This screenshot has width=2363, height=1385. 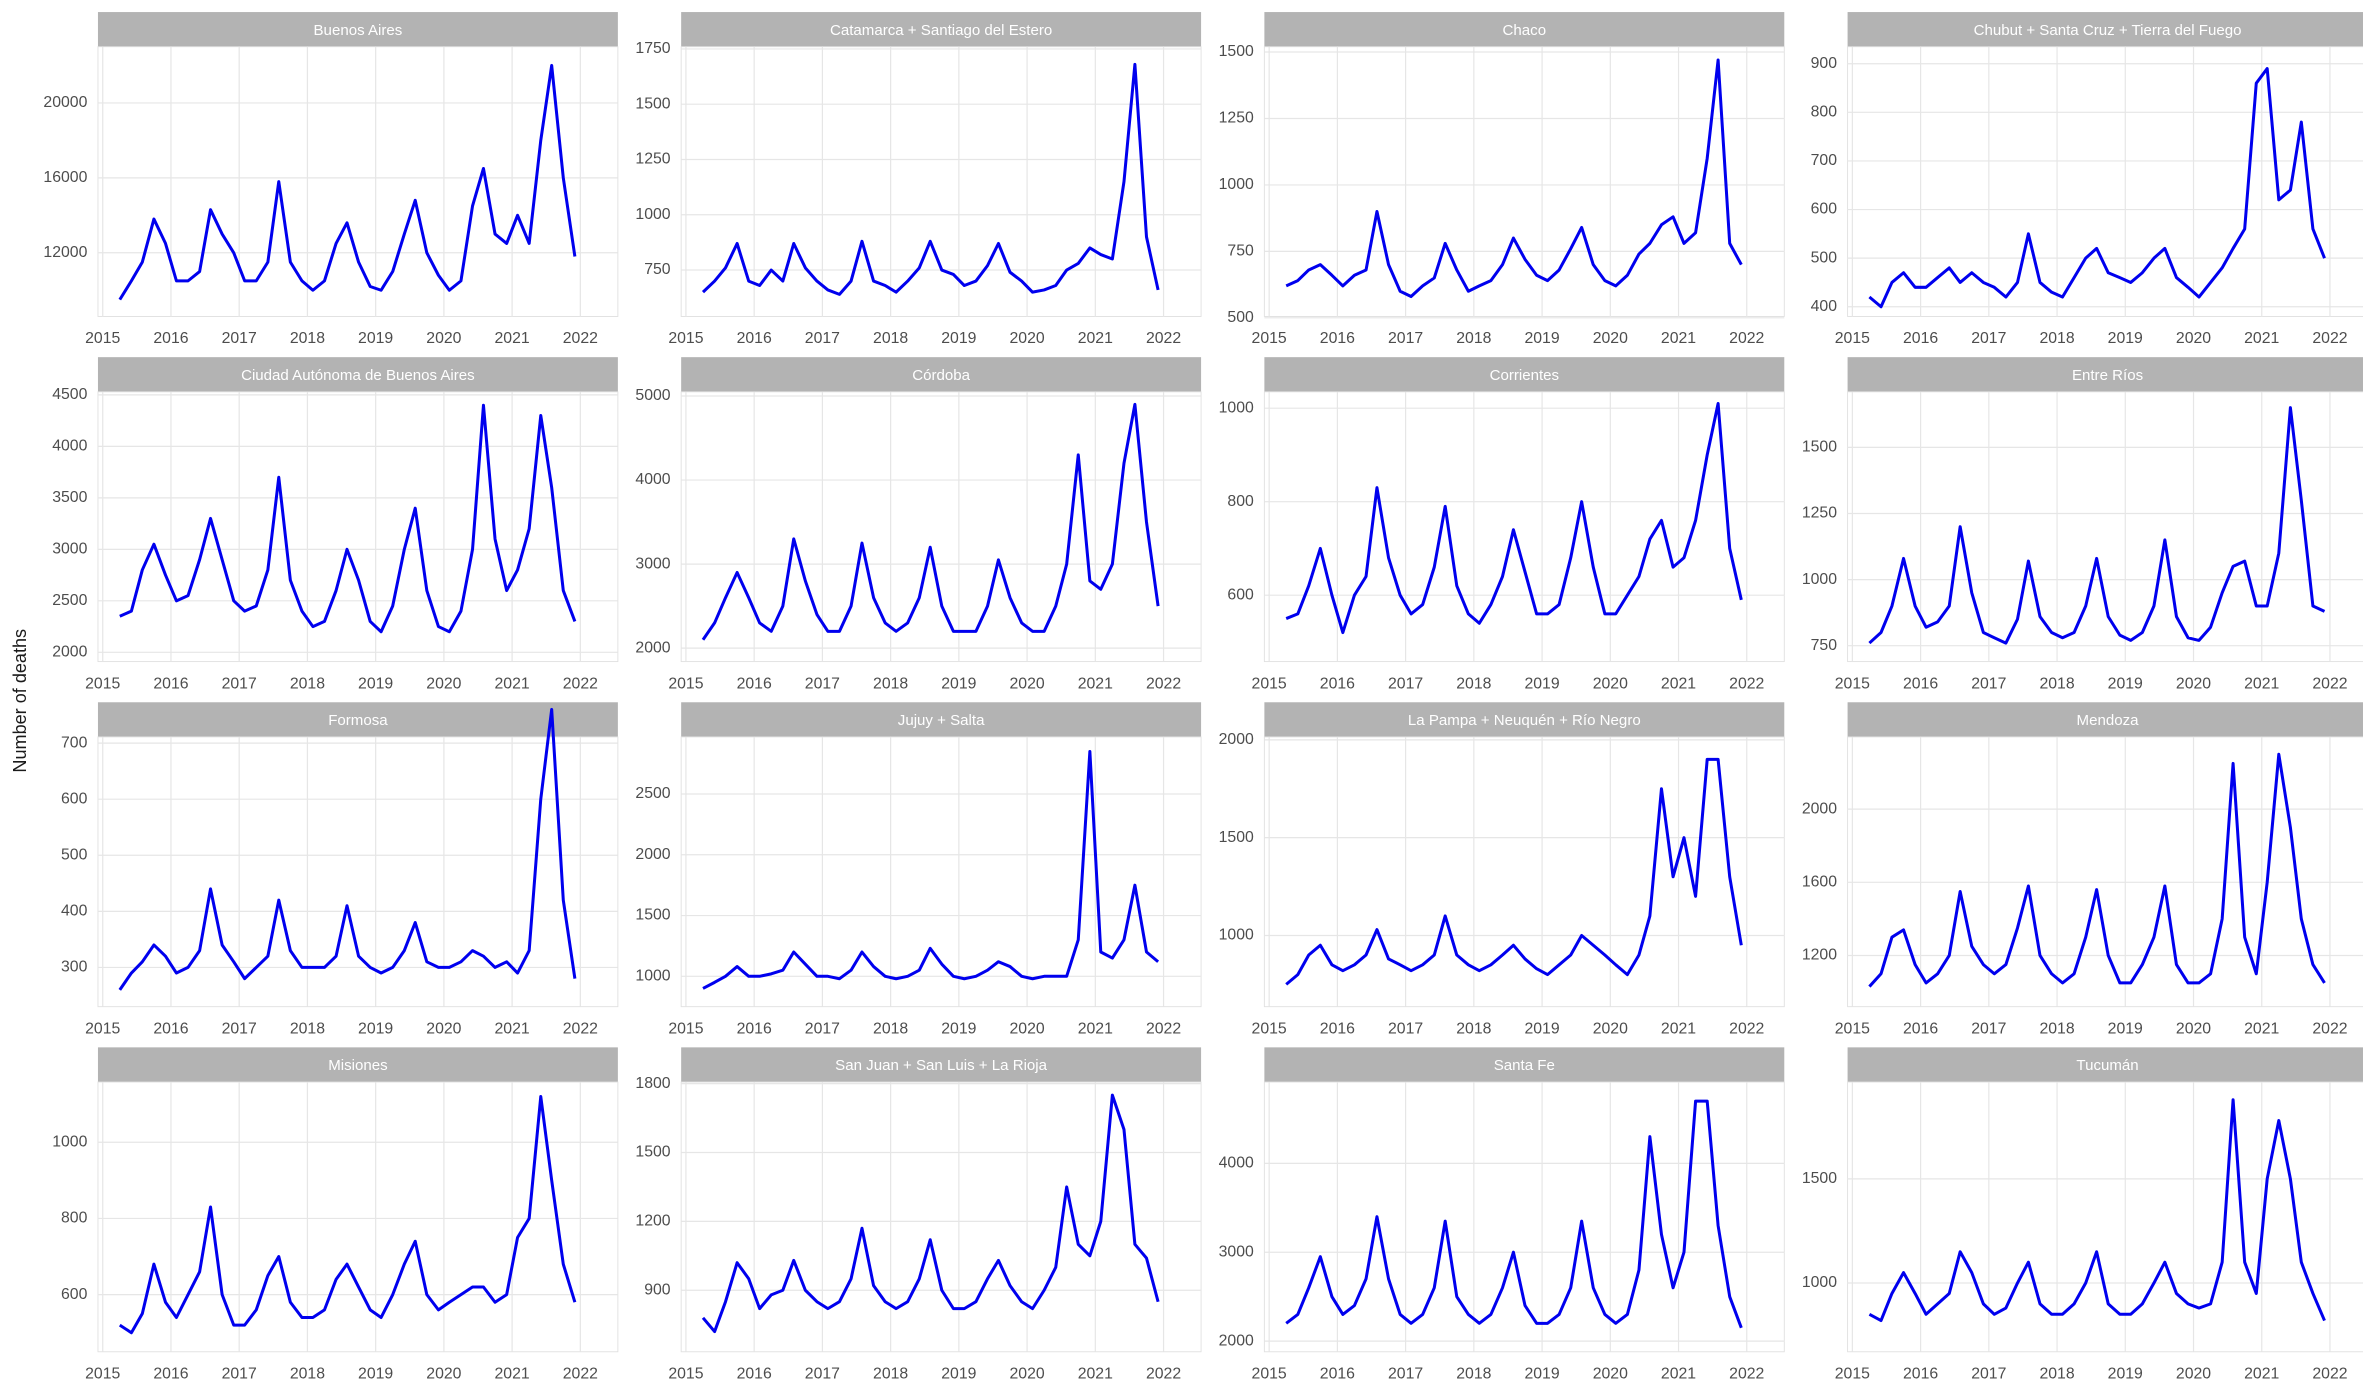 What do you see at coordinates (69, 446) in the screenshot?
I see `y-tick-label: 4000` at bounding box center [69, 446].